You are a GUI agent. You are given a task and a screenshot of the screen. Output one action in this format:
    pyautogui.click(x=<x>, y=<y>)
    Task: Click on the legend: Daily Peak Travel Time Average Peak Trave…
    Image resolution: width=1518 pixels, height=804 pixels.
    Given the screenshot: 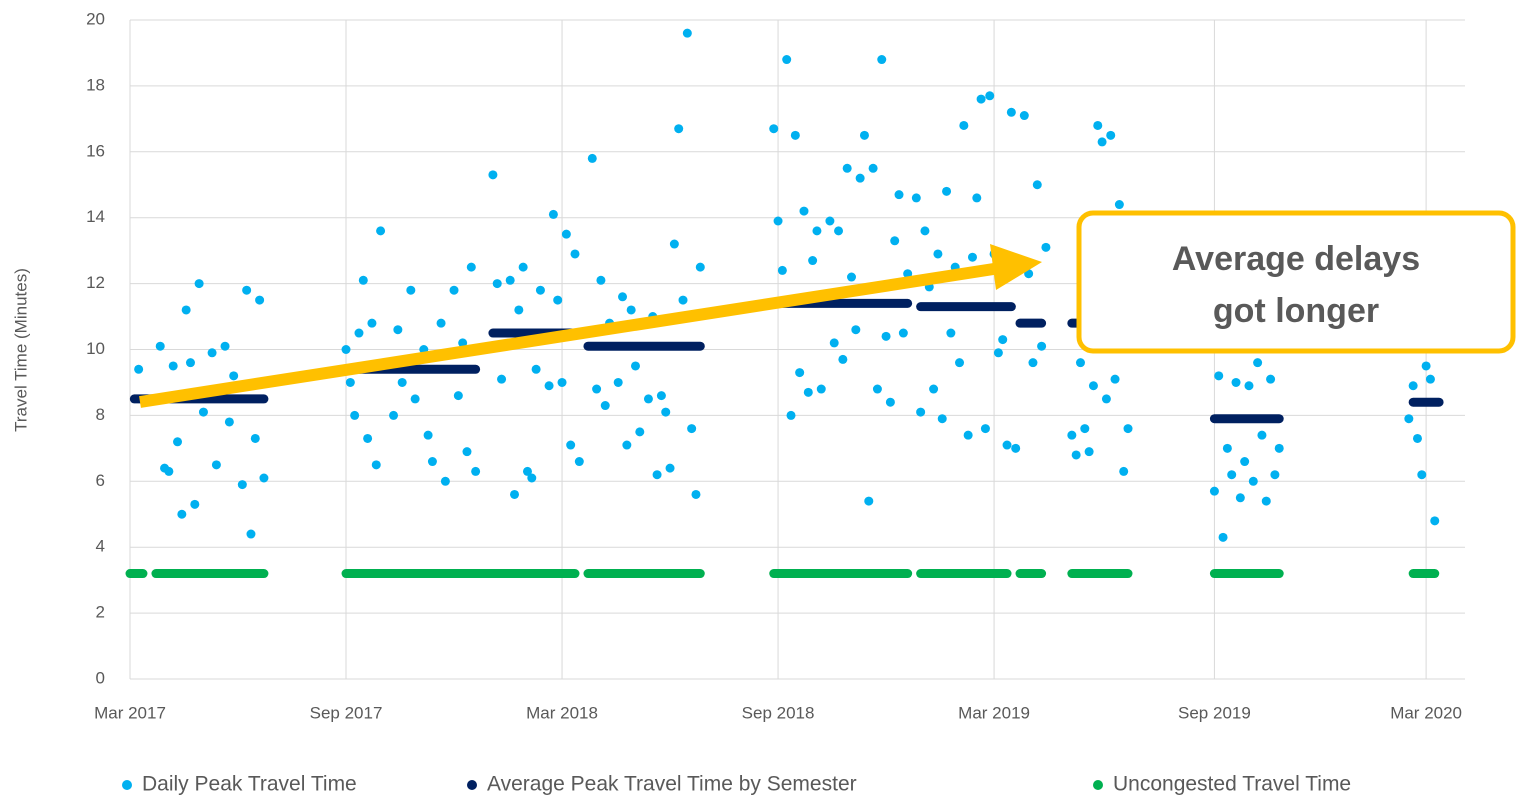 What is the action you would take?
    pyautogui.click(x=736, y=784)
    